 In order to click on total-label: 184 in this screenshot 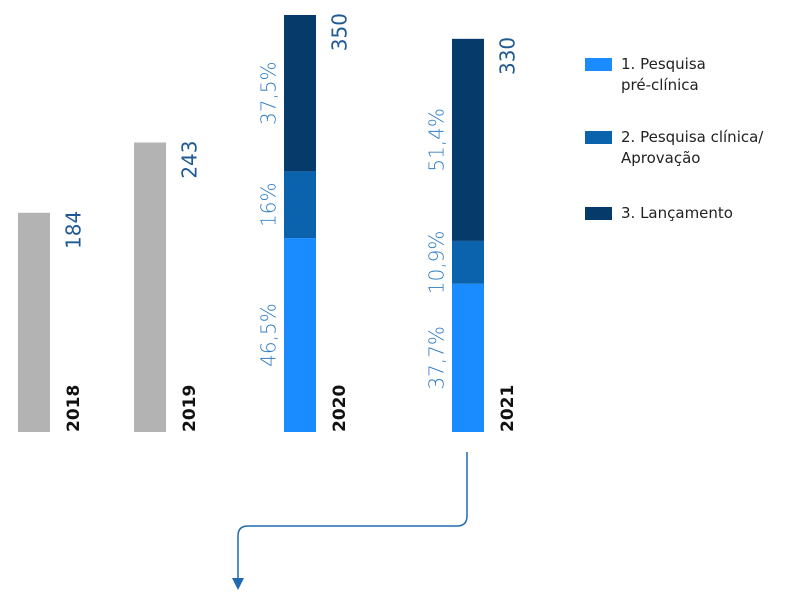, I will do `click(74, 230)`.